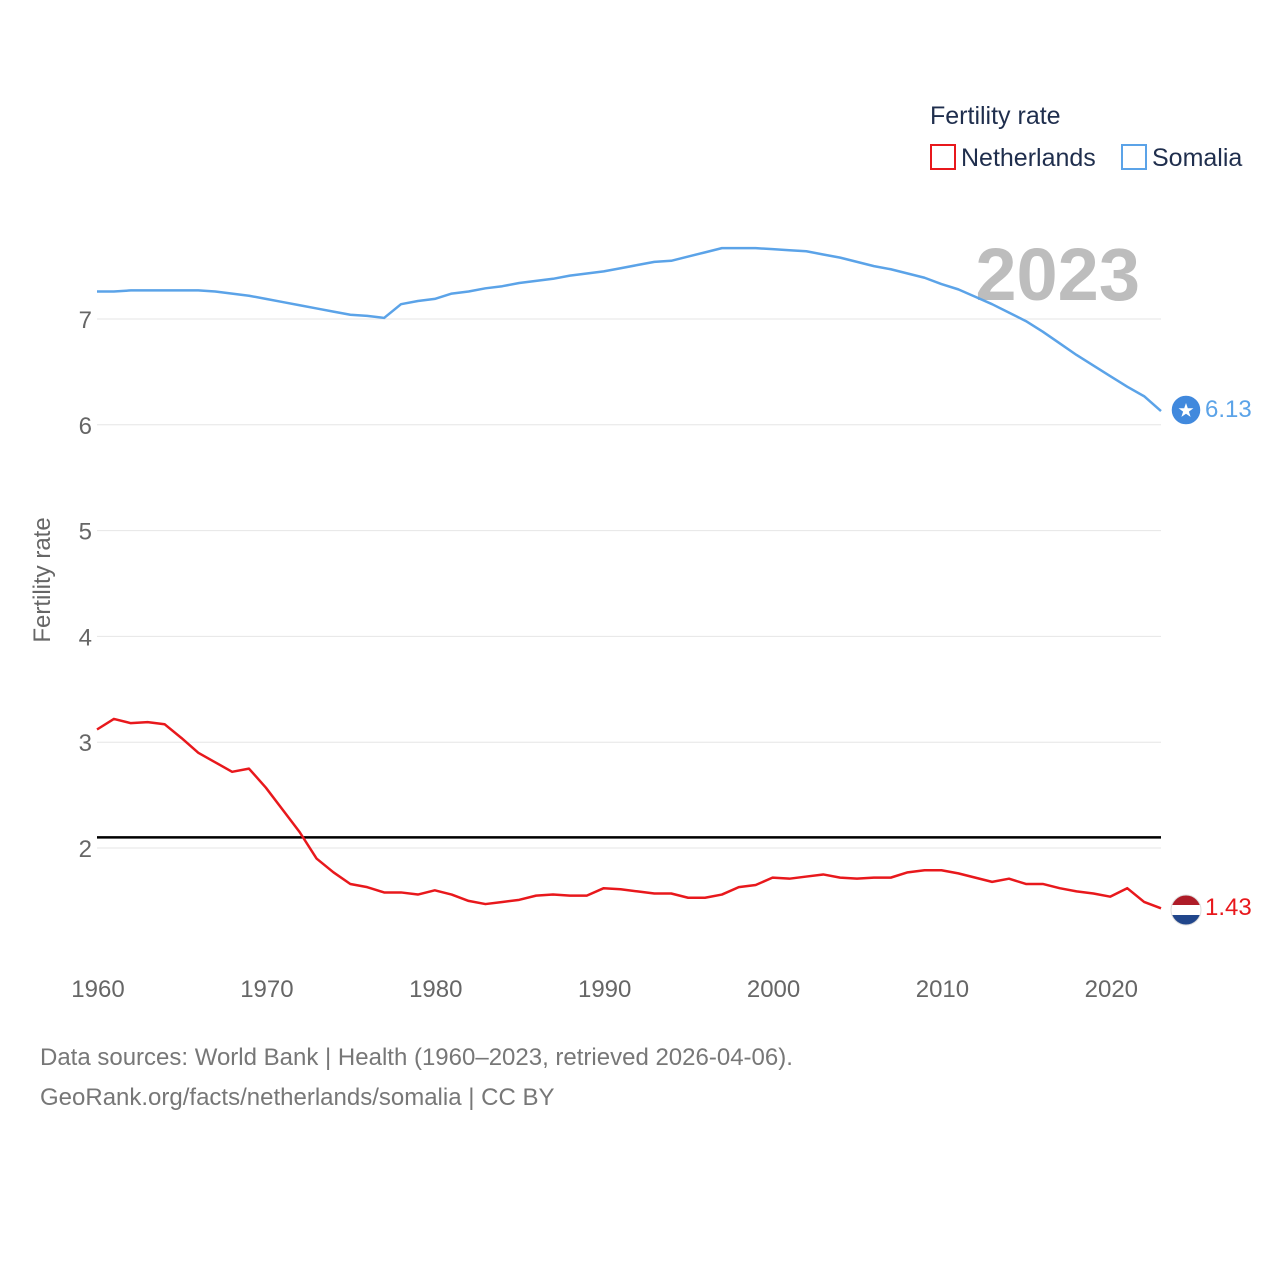  What do you see at coordinates (85, 743) in the screenshot?
I see `y-tick-label: 3` at bounding box center [85, 743].